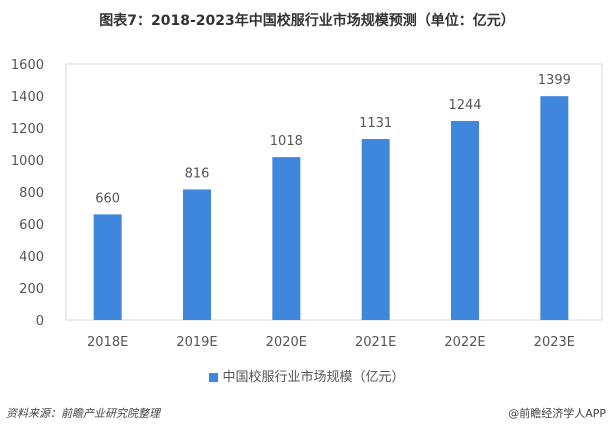 The height and width of the screenshot is (434, 614). Describe the element at coordinates (31, 257) in the screenshot. I see `y-tick-label: 400` at that location.